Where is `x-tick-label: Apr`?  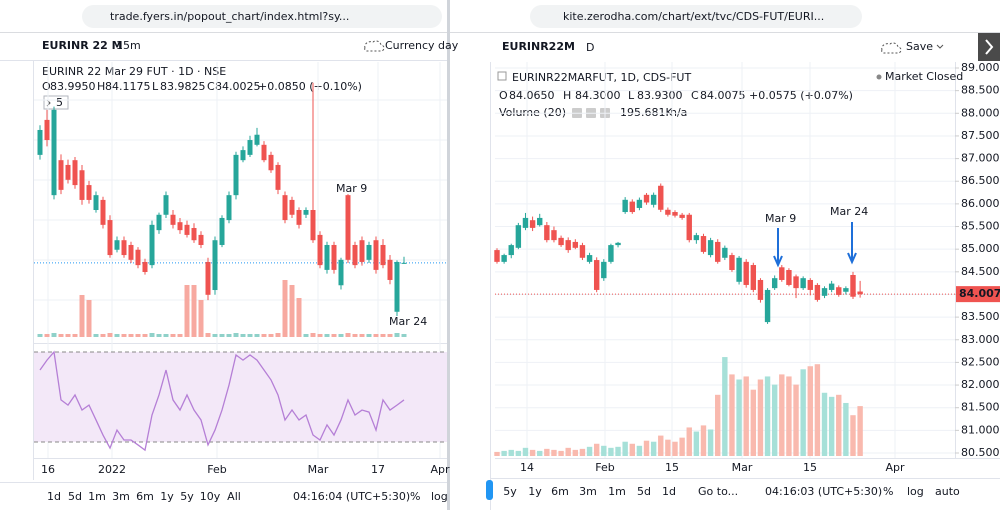 x-tick-label: Apr is located at coordinates (440, 469).